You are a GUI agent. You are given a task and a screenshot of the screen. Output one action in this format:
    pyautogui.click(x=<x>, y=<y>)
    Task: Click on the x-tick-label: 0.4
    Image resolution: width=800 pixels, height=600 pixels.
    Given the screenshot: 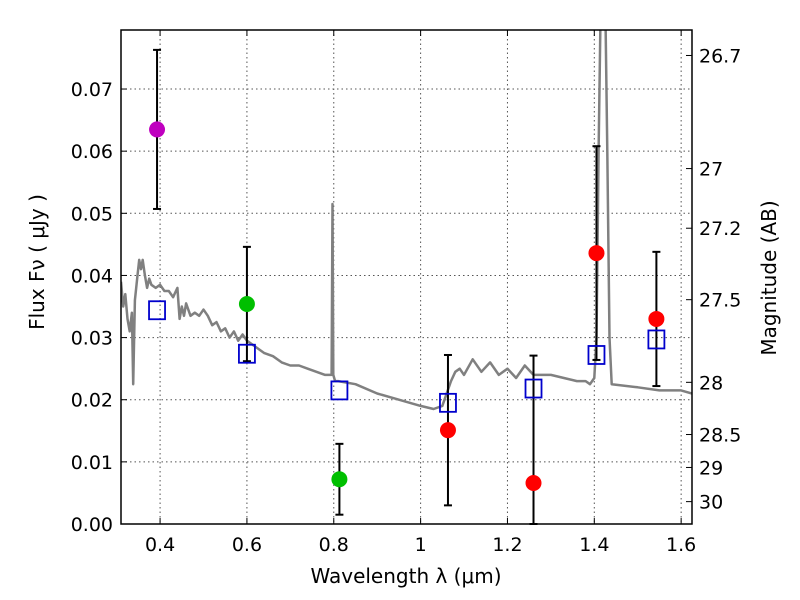 What is the action you would take?
    pyautogui.click(x=160, y=545)
    